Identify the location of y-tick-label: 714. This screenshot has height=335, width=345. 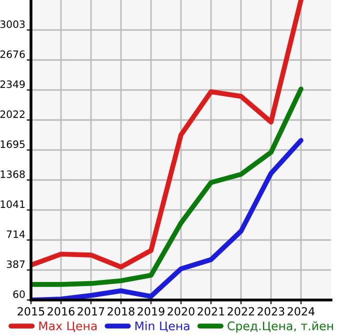
(15, 234).